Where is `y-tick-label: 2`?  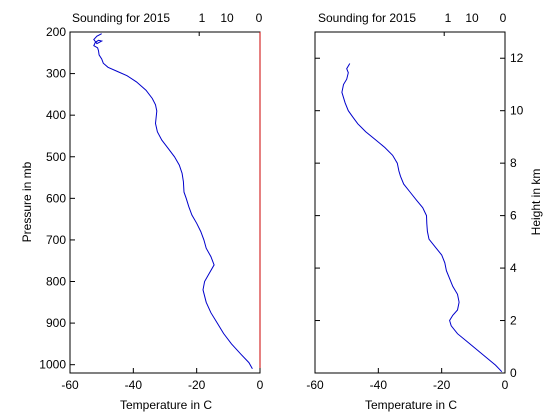 y-tick-label: 2 is located at coordinates (513, 321).